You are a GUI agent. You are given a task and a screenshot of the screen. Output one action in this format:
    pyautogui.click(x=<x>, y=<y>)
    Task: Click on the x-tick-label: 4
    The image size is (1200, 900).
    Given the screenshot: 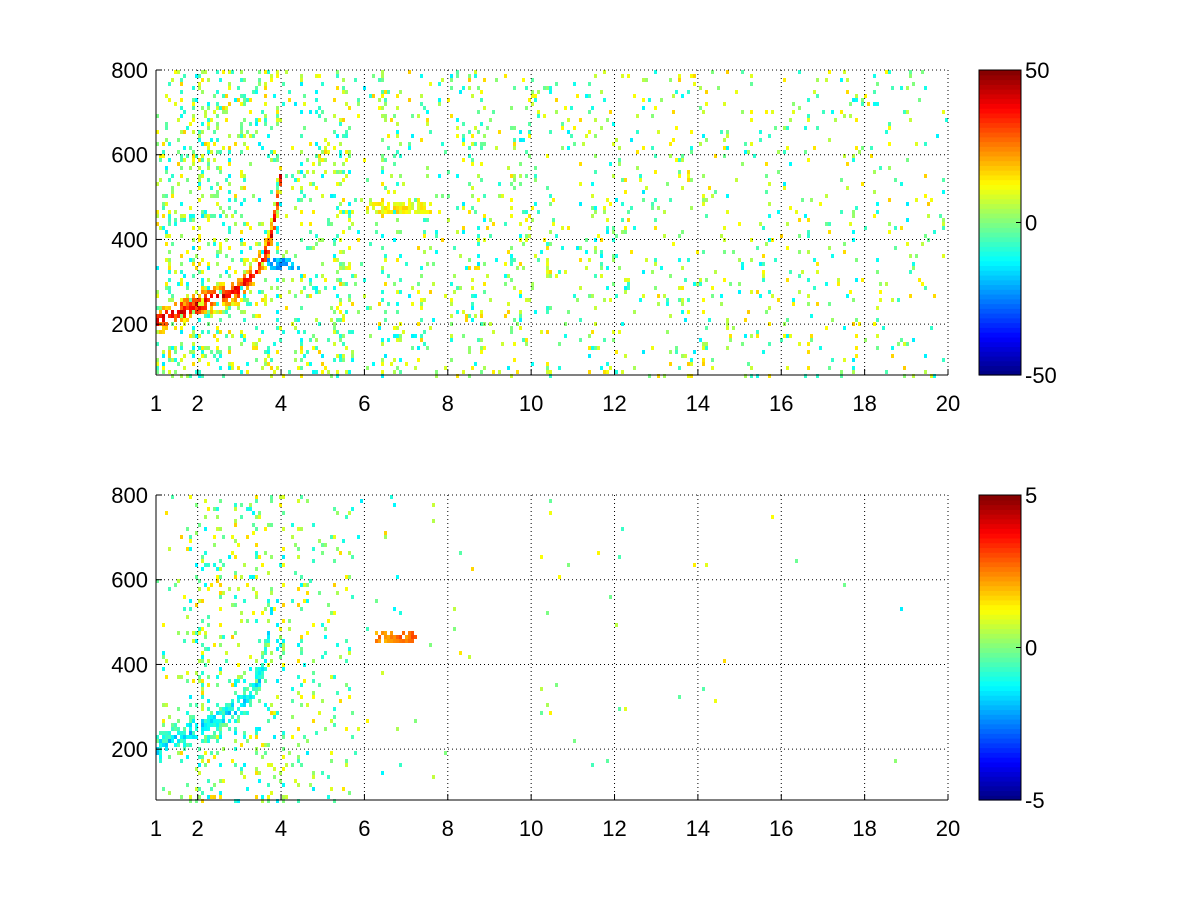 What is the action you would take?
    pyautogui.click(x=281, y=828)
    